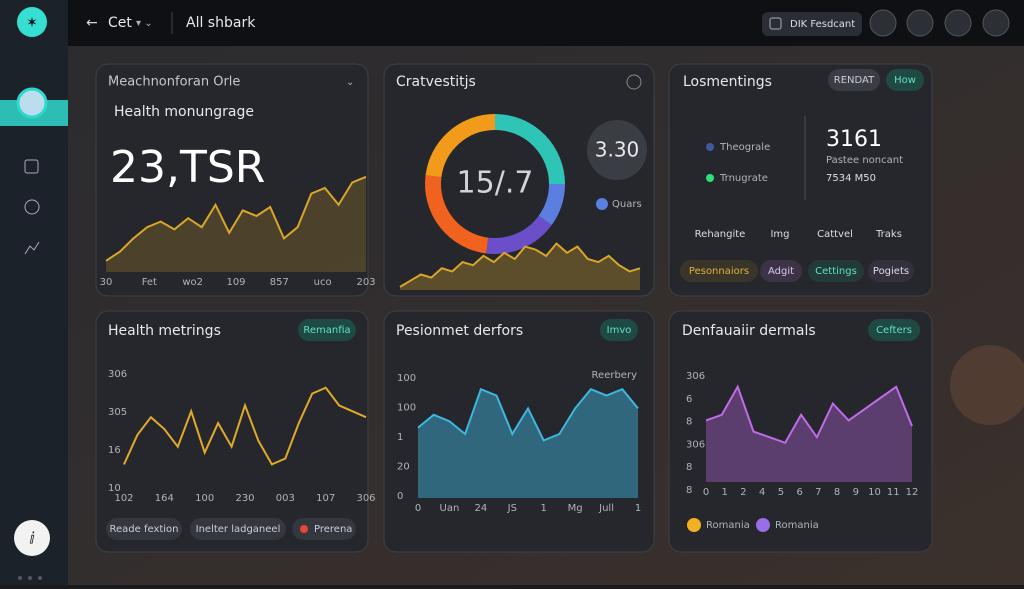  I want to click on x-tick-label: 102, so click(123, 498).